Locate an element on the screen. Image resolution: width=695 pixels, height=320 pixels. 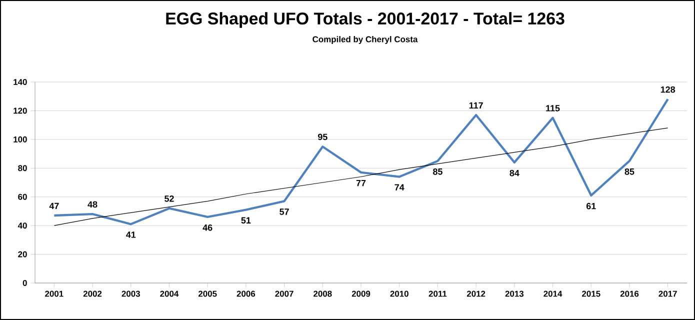
x-tick-label: 2001 is located at coordinates (54, 293).